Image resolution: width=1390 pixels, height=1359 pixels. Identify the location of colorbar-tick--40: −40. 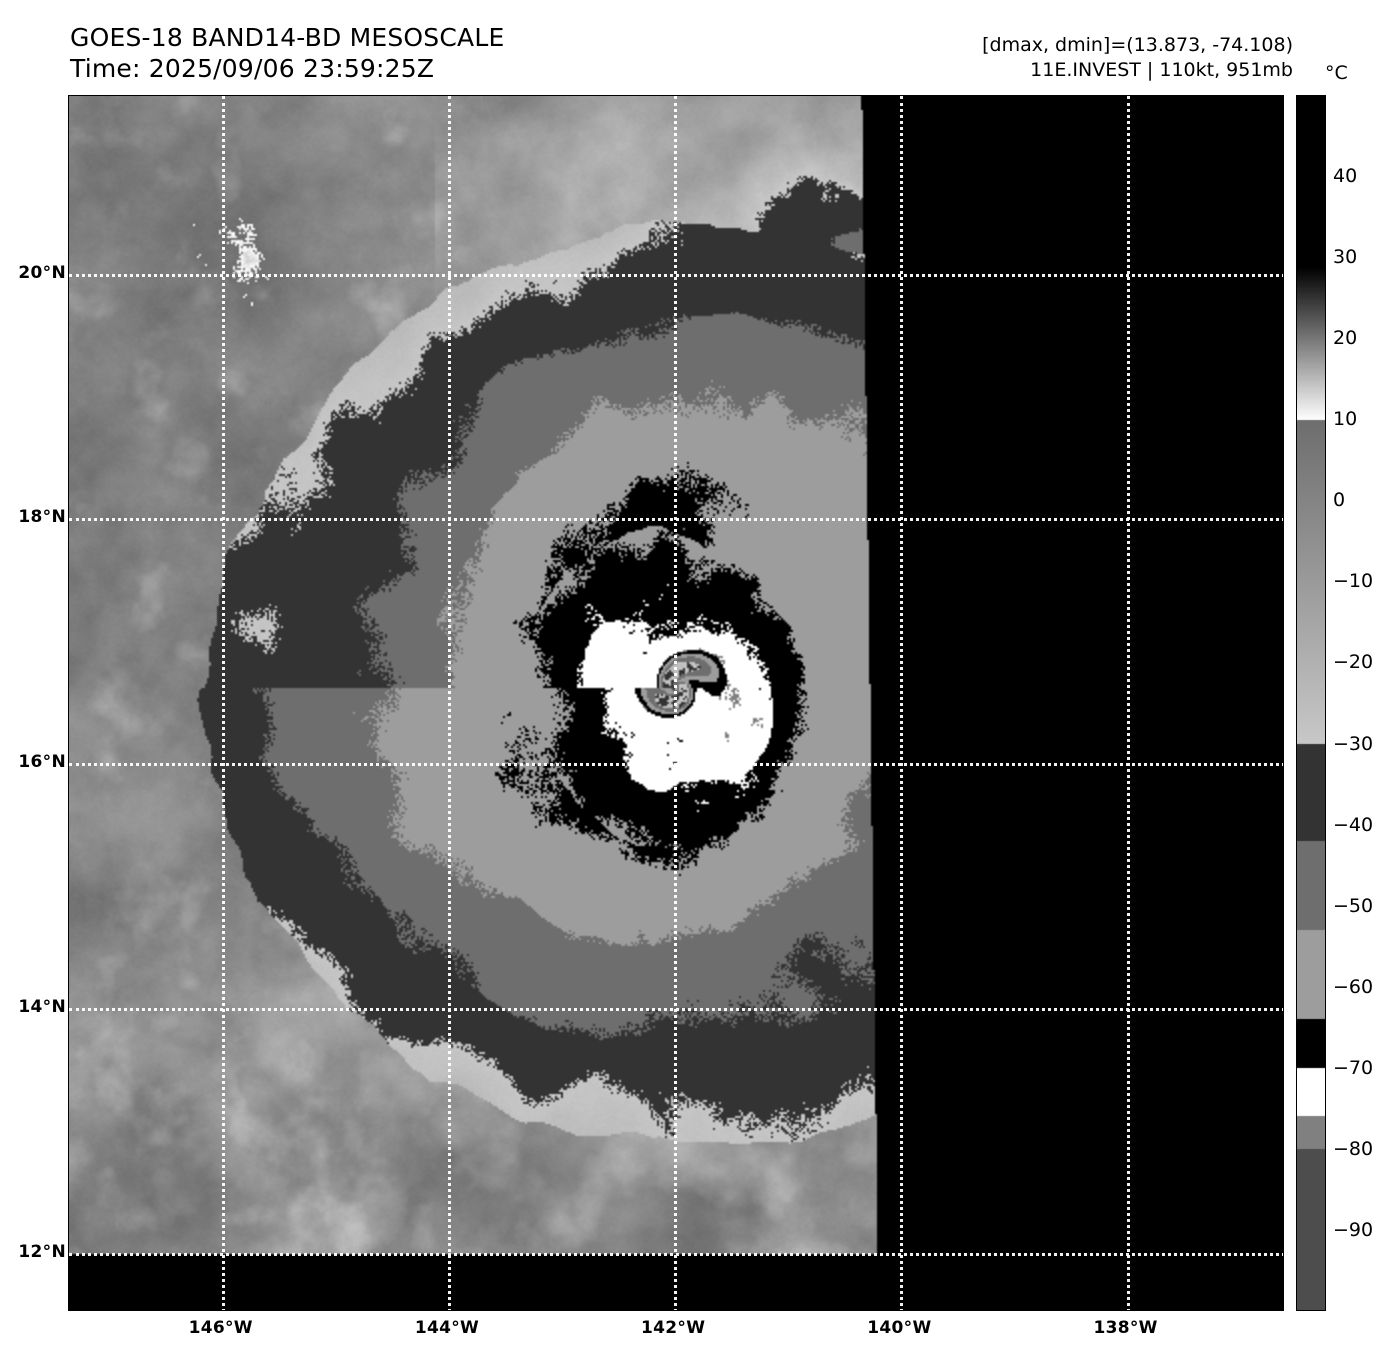
(1353, 824).